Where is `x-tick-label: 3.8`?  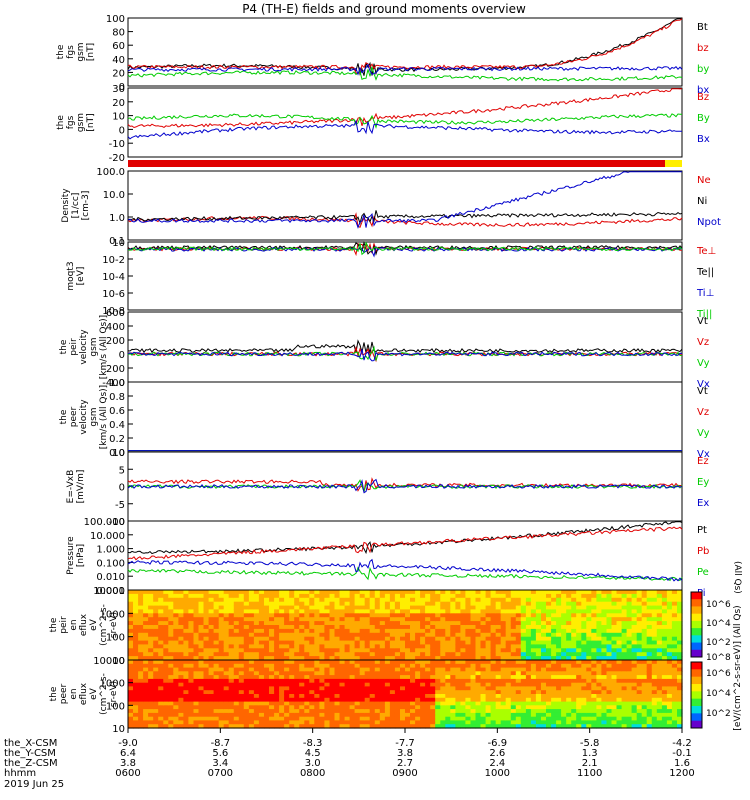 x-tick-label: 3.8 is located at coordinates (405, 753).